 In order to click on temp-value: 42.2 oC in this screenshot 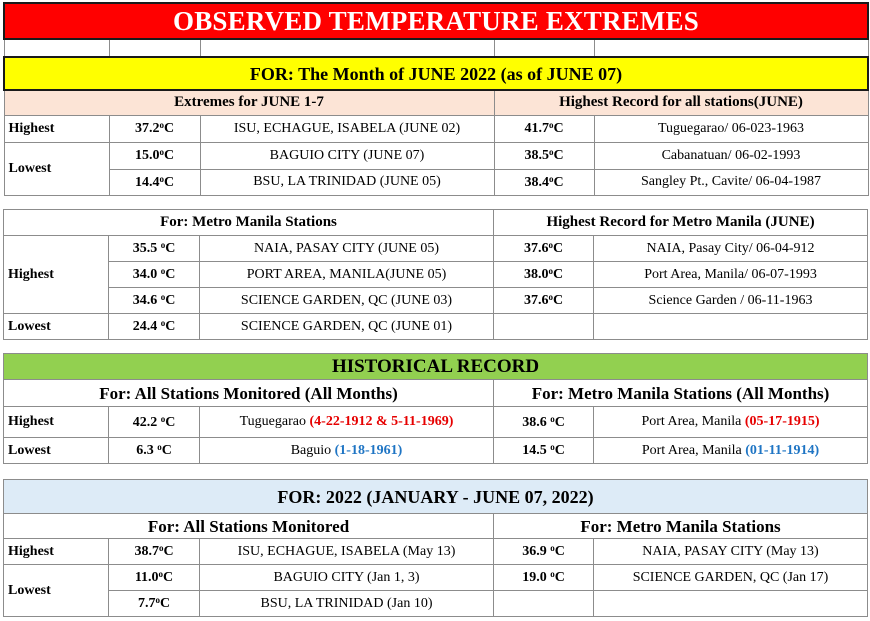, I will do `click(154, 422)`.